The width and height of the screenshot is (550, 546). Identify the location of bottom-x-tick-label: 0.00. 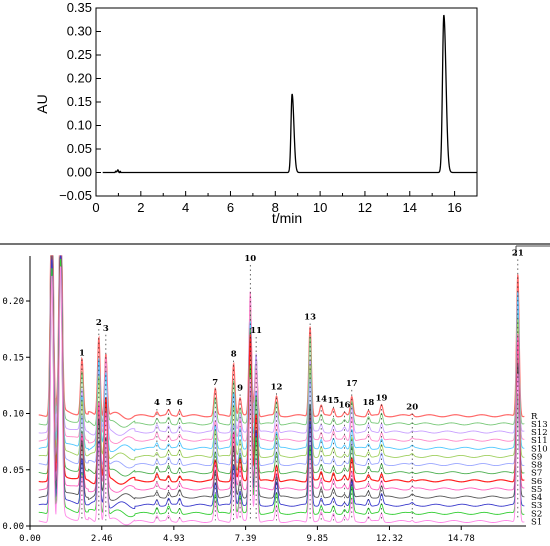
(30, 539).